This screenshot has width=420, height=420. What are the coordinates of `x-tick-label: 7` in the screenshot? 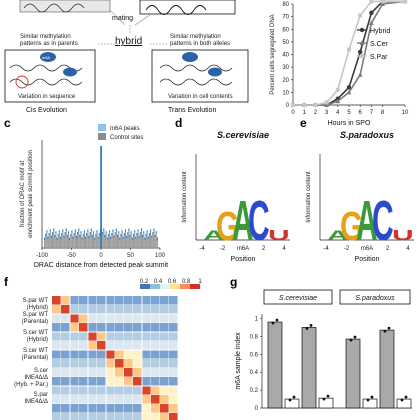 It's located at (372, 113).